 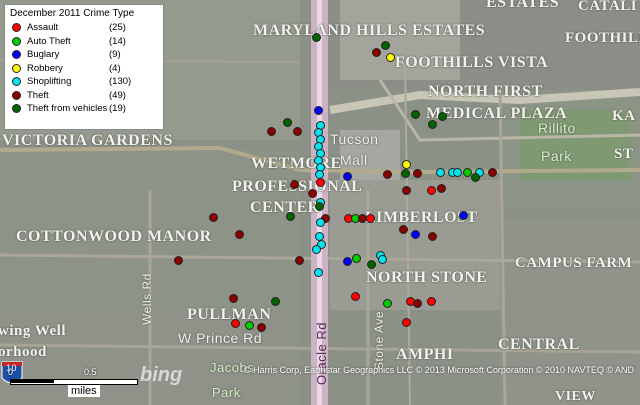 I want to click on bing-logo: bing, so click(x=161, y=375).